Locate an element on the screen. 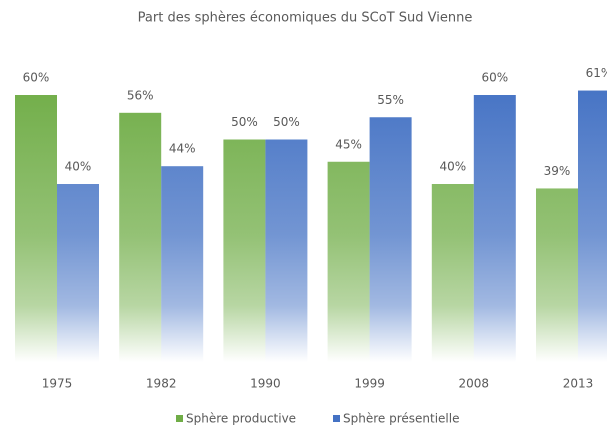 The height and width of the screenshot is (428, 607). legend-label: Sphère présentielle is located at coordinates (401, 419).